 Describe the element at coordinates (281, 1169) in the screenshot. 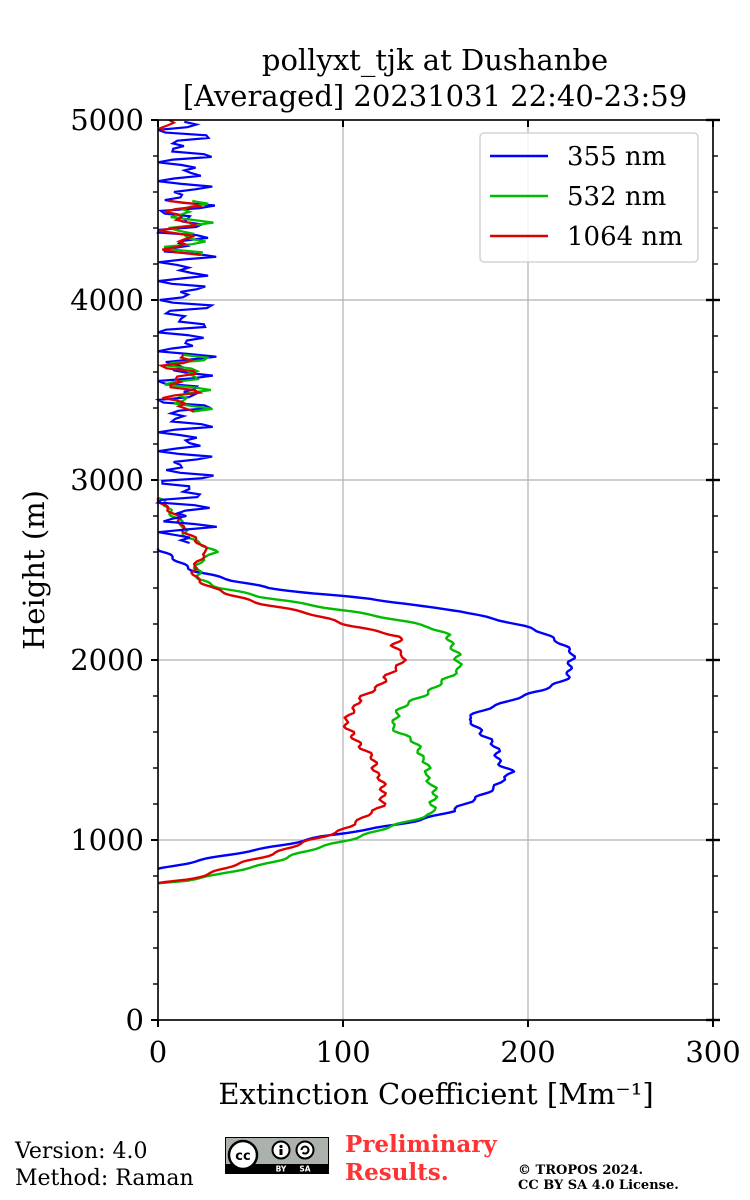

I see `badge-by-label: BY` at that location.